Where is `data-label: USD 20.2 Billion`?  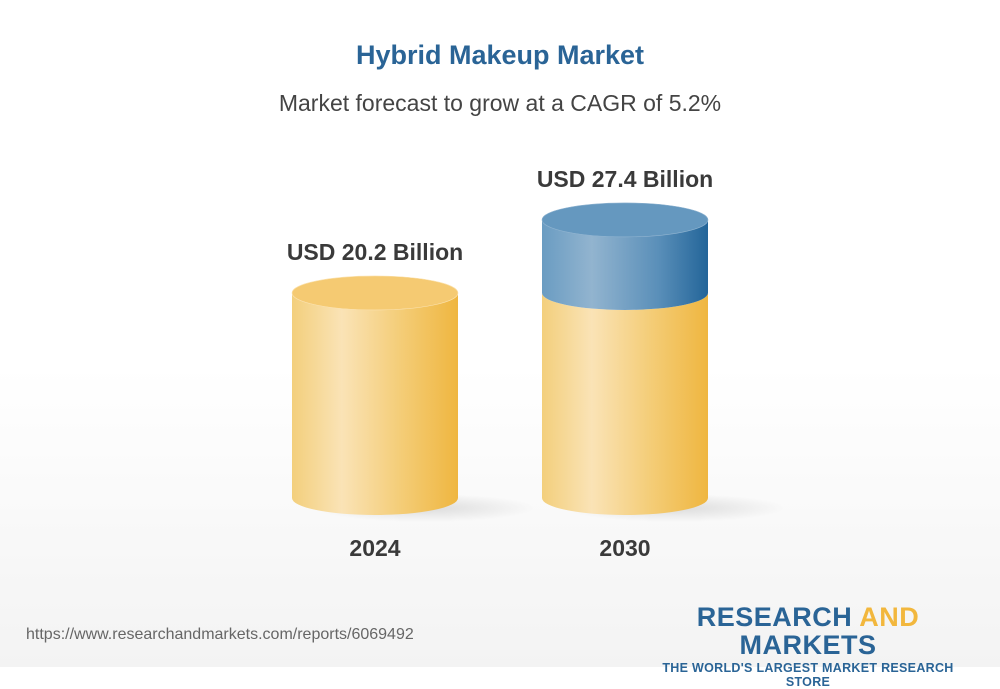 data-label: USD 20.2 Billion is located at coordinates (375, 252).